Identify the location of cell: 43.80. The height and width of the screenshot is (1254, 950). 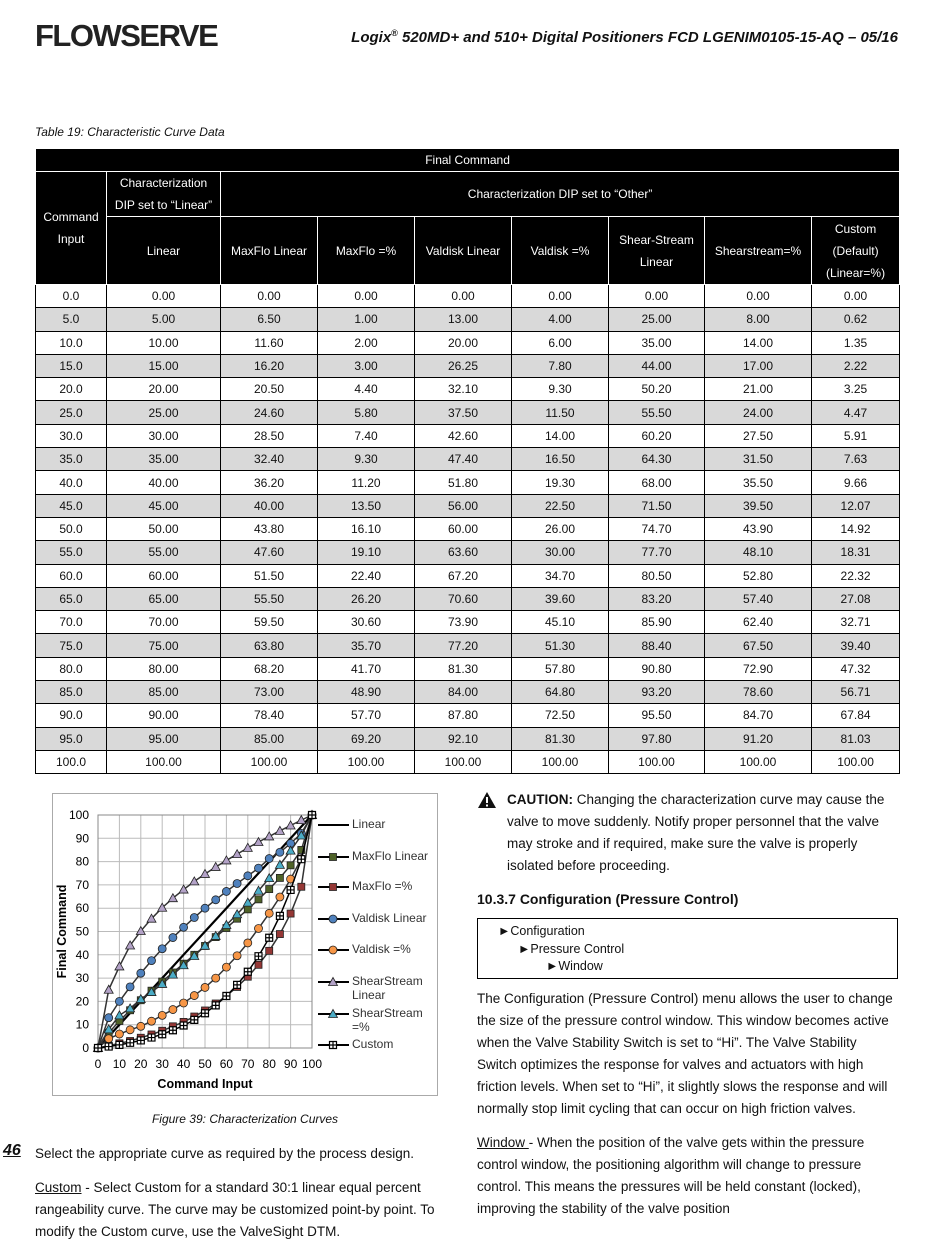
(269, 529).